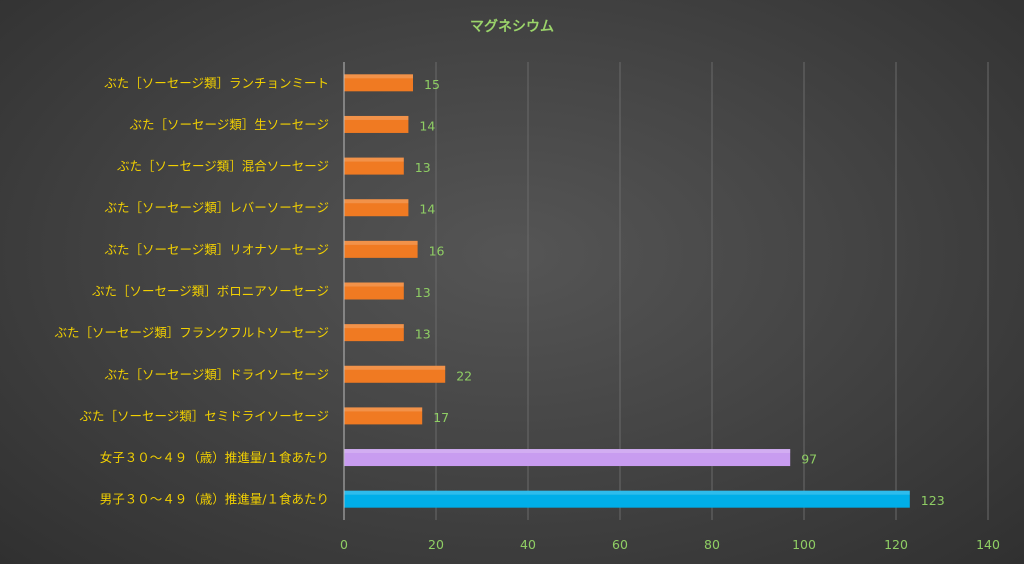 The width and height of the screenshot is (1024, 564). What do you see at coordinates (223, 166) in the screenshot?
I see `category-label: ぶた［ソーセージ類］混合ソーセージ` at bounding box center [223, 166].